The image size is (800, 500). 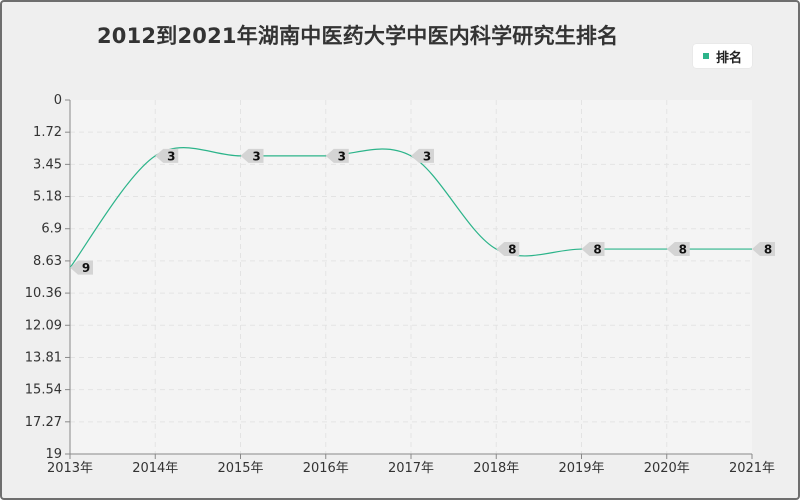 I want to click on data-point-label: 9, so click(x=81, y=267).